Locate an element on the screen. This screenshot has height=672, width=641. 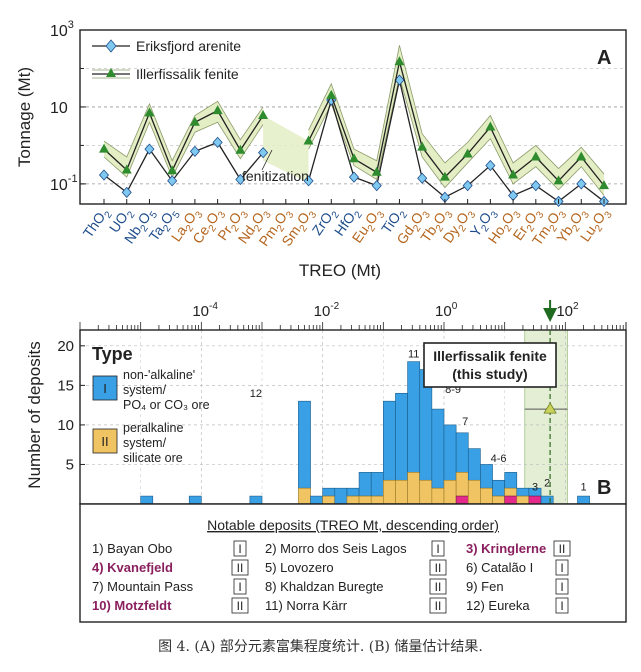
deposit-type-label: I is located at coordinates (561, 568).